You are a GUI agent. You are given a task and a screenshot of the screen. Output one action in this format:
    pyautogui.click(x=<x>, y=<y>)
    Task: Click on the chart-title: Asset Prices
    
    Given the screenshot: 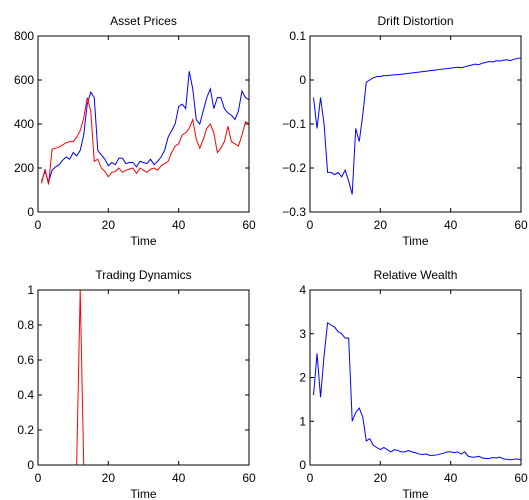 What is the action you would take?
    pyautogui.click(x=143, y=21)
    